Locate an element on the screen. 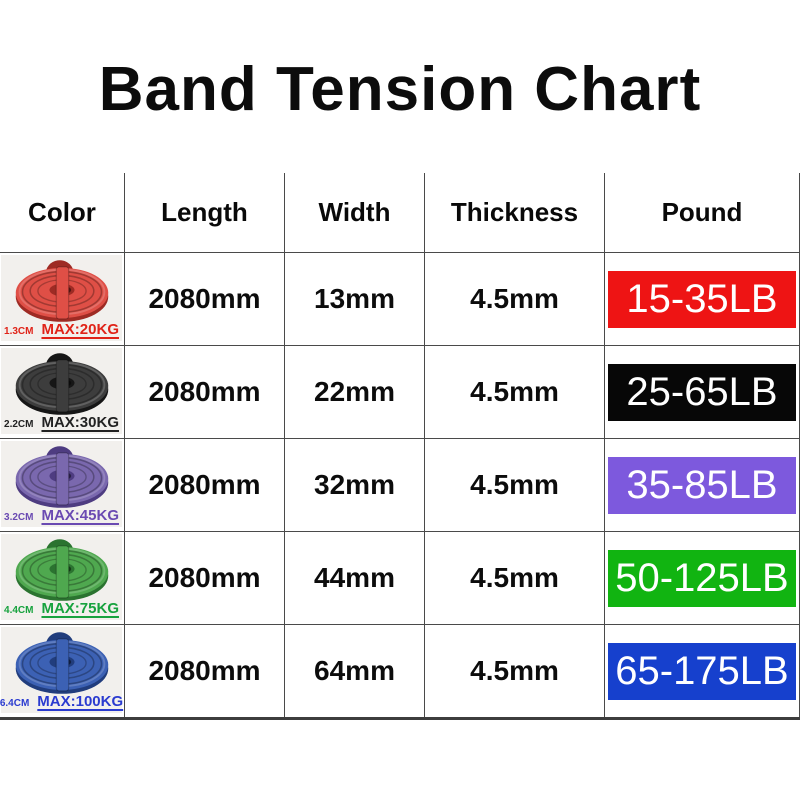  width-cell: 22mm is located at coordinates (354, 392).